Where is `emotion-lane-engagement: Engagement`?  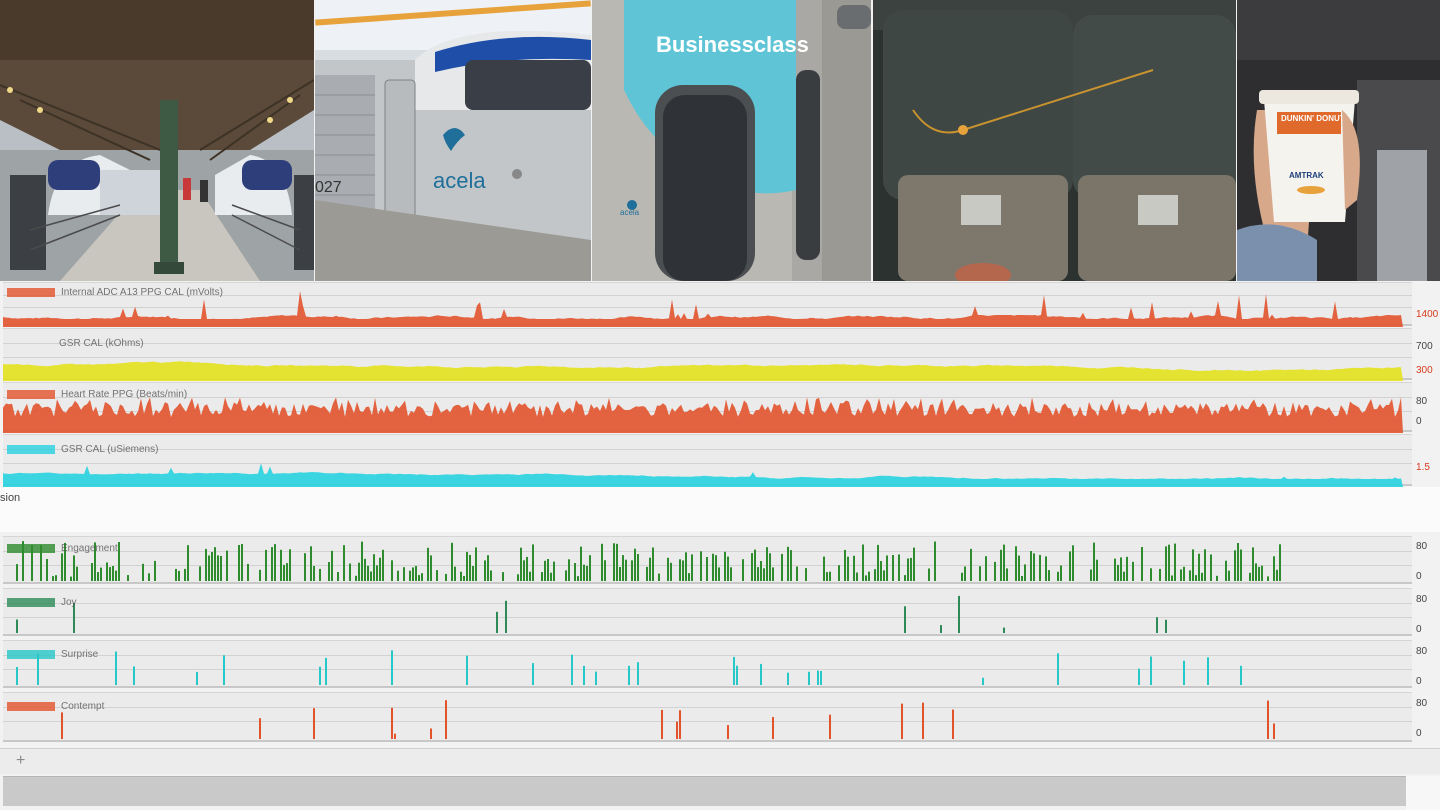
emotion-lane-engagement: Engagement is located at coordinates (707, 560).